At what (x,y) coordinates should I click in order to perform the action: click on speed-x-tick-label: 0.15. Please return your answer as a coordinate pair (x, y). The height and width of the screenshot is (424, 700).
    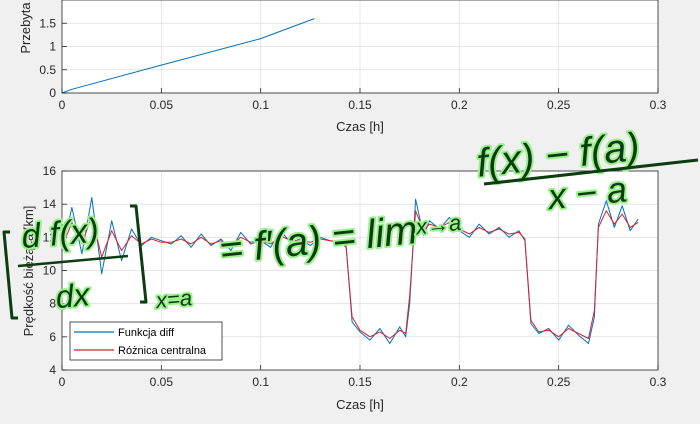
    Looking at the image, I should click on (360, 382).